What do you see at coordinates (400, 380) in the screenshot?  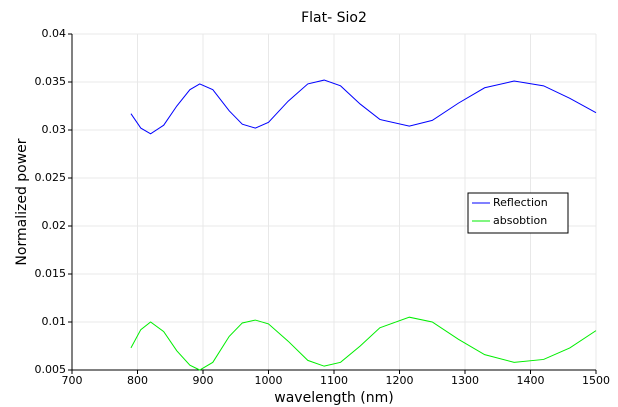 I see `x-tick-label: 1200` at bounding box center [400, 380].